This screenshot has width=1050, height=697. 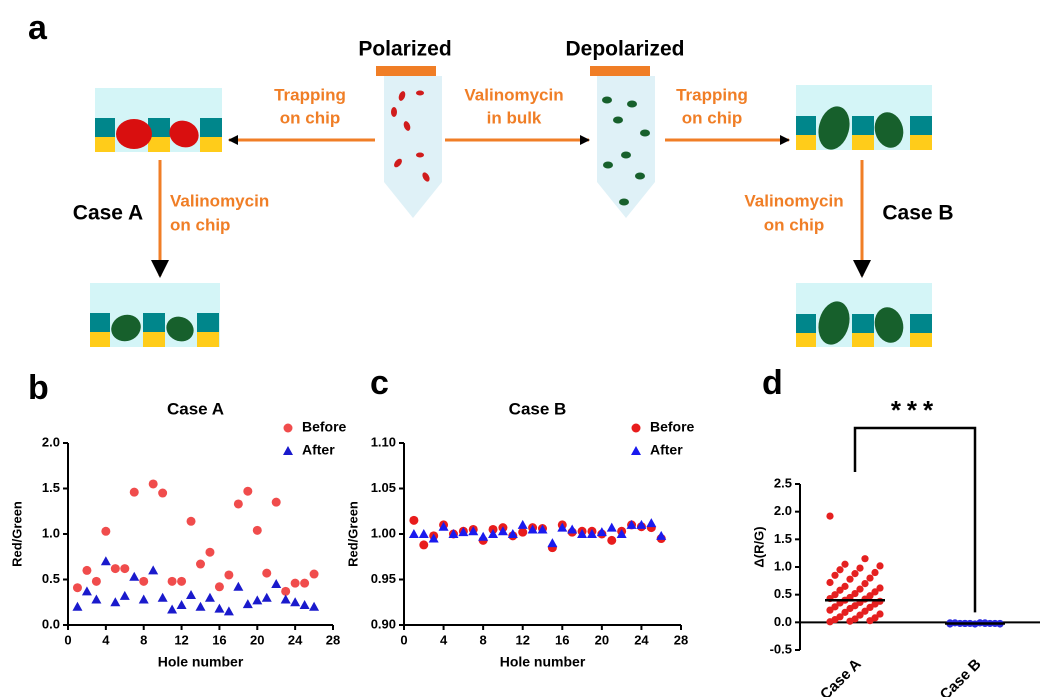 I want to click on x-tick-label: Case A, so click(x=841, y=676).